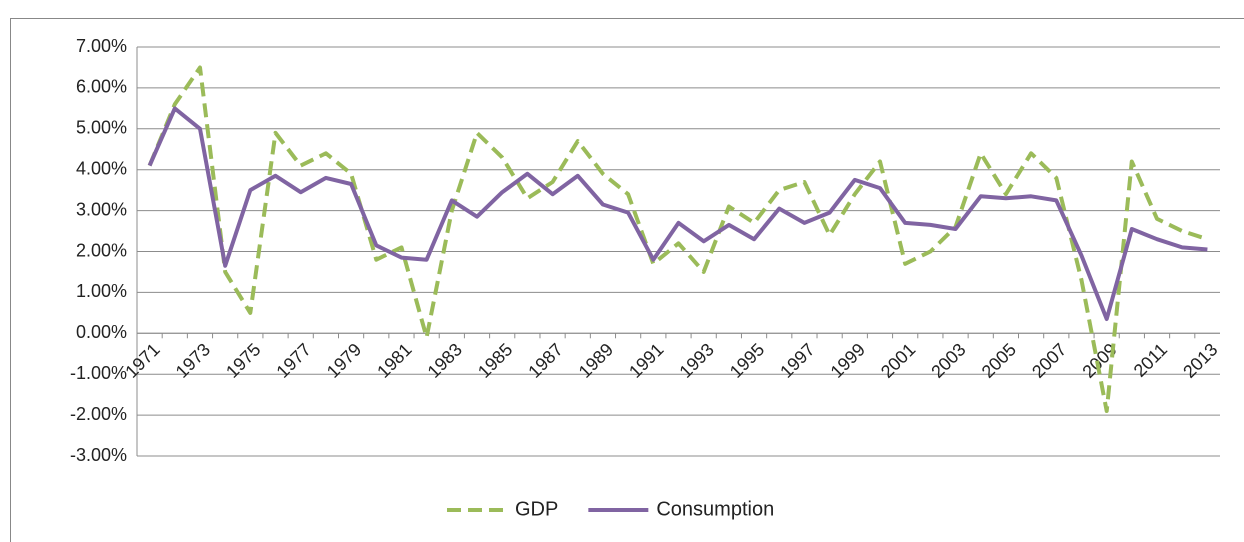 The image size is (1244, 542). What do you see at coordinates (101, 87) in the screenshot?
I see `y-tick-label: 6.00%` at bounding box center [101, 87].